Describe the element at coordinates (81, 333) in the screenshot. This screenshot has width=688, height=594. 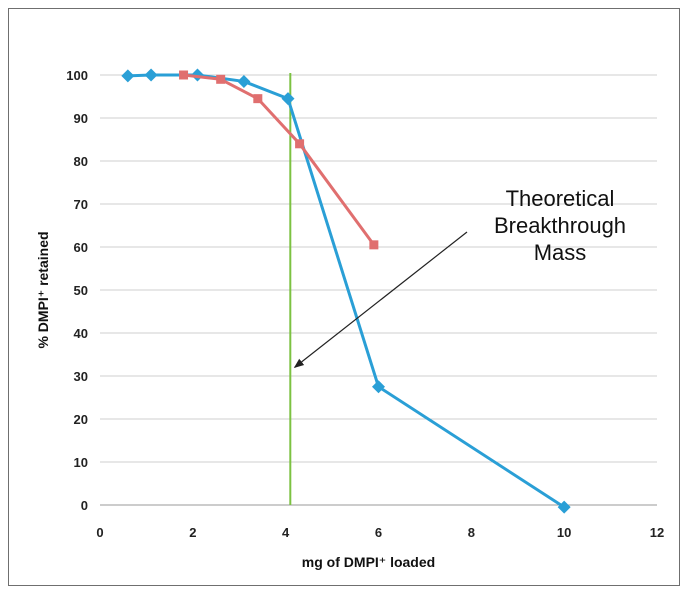
I see `y-tick-label: 40` at that location.